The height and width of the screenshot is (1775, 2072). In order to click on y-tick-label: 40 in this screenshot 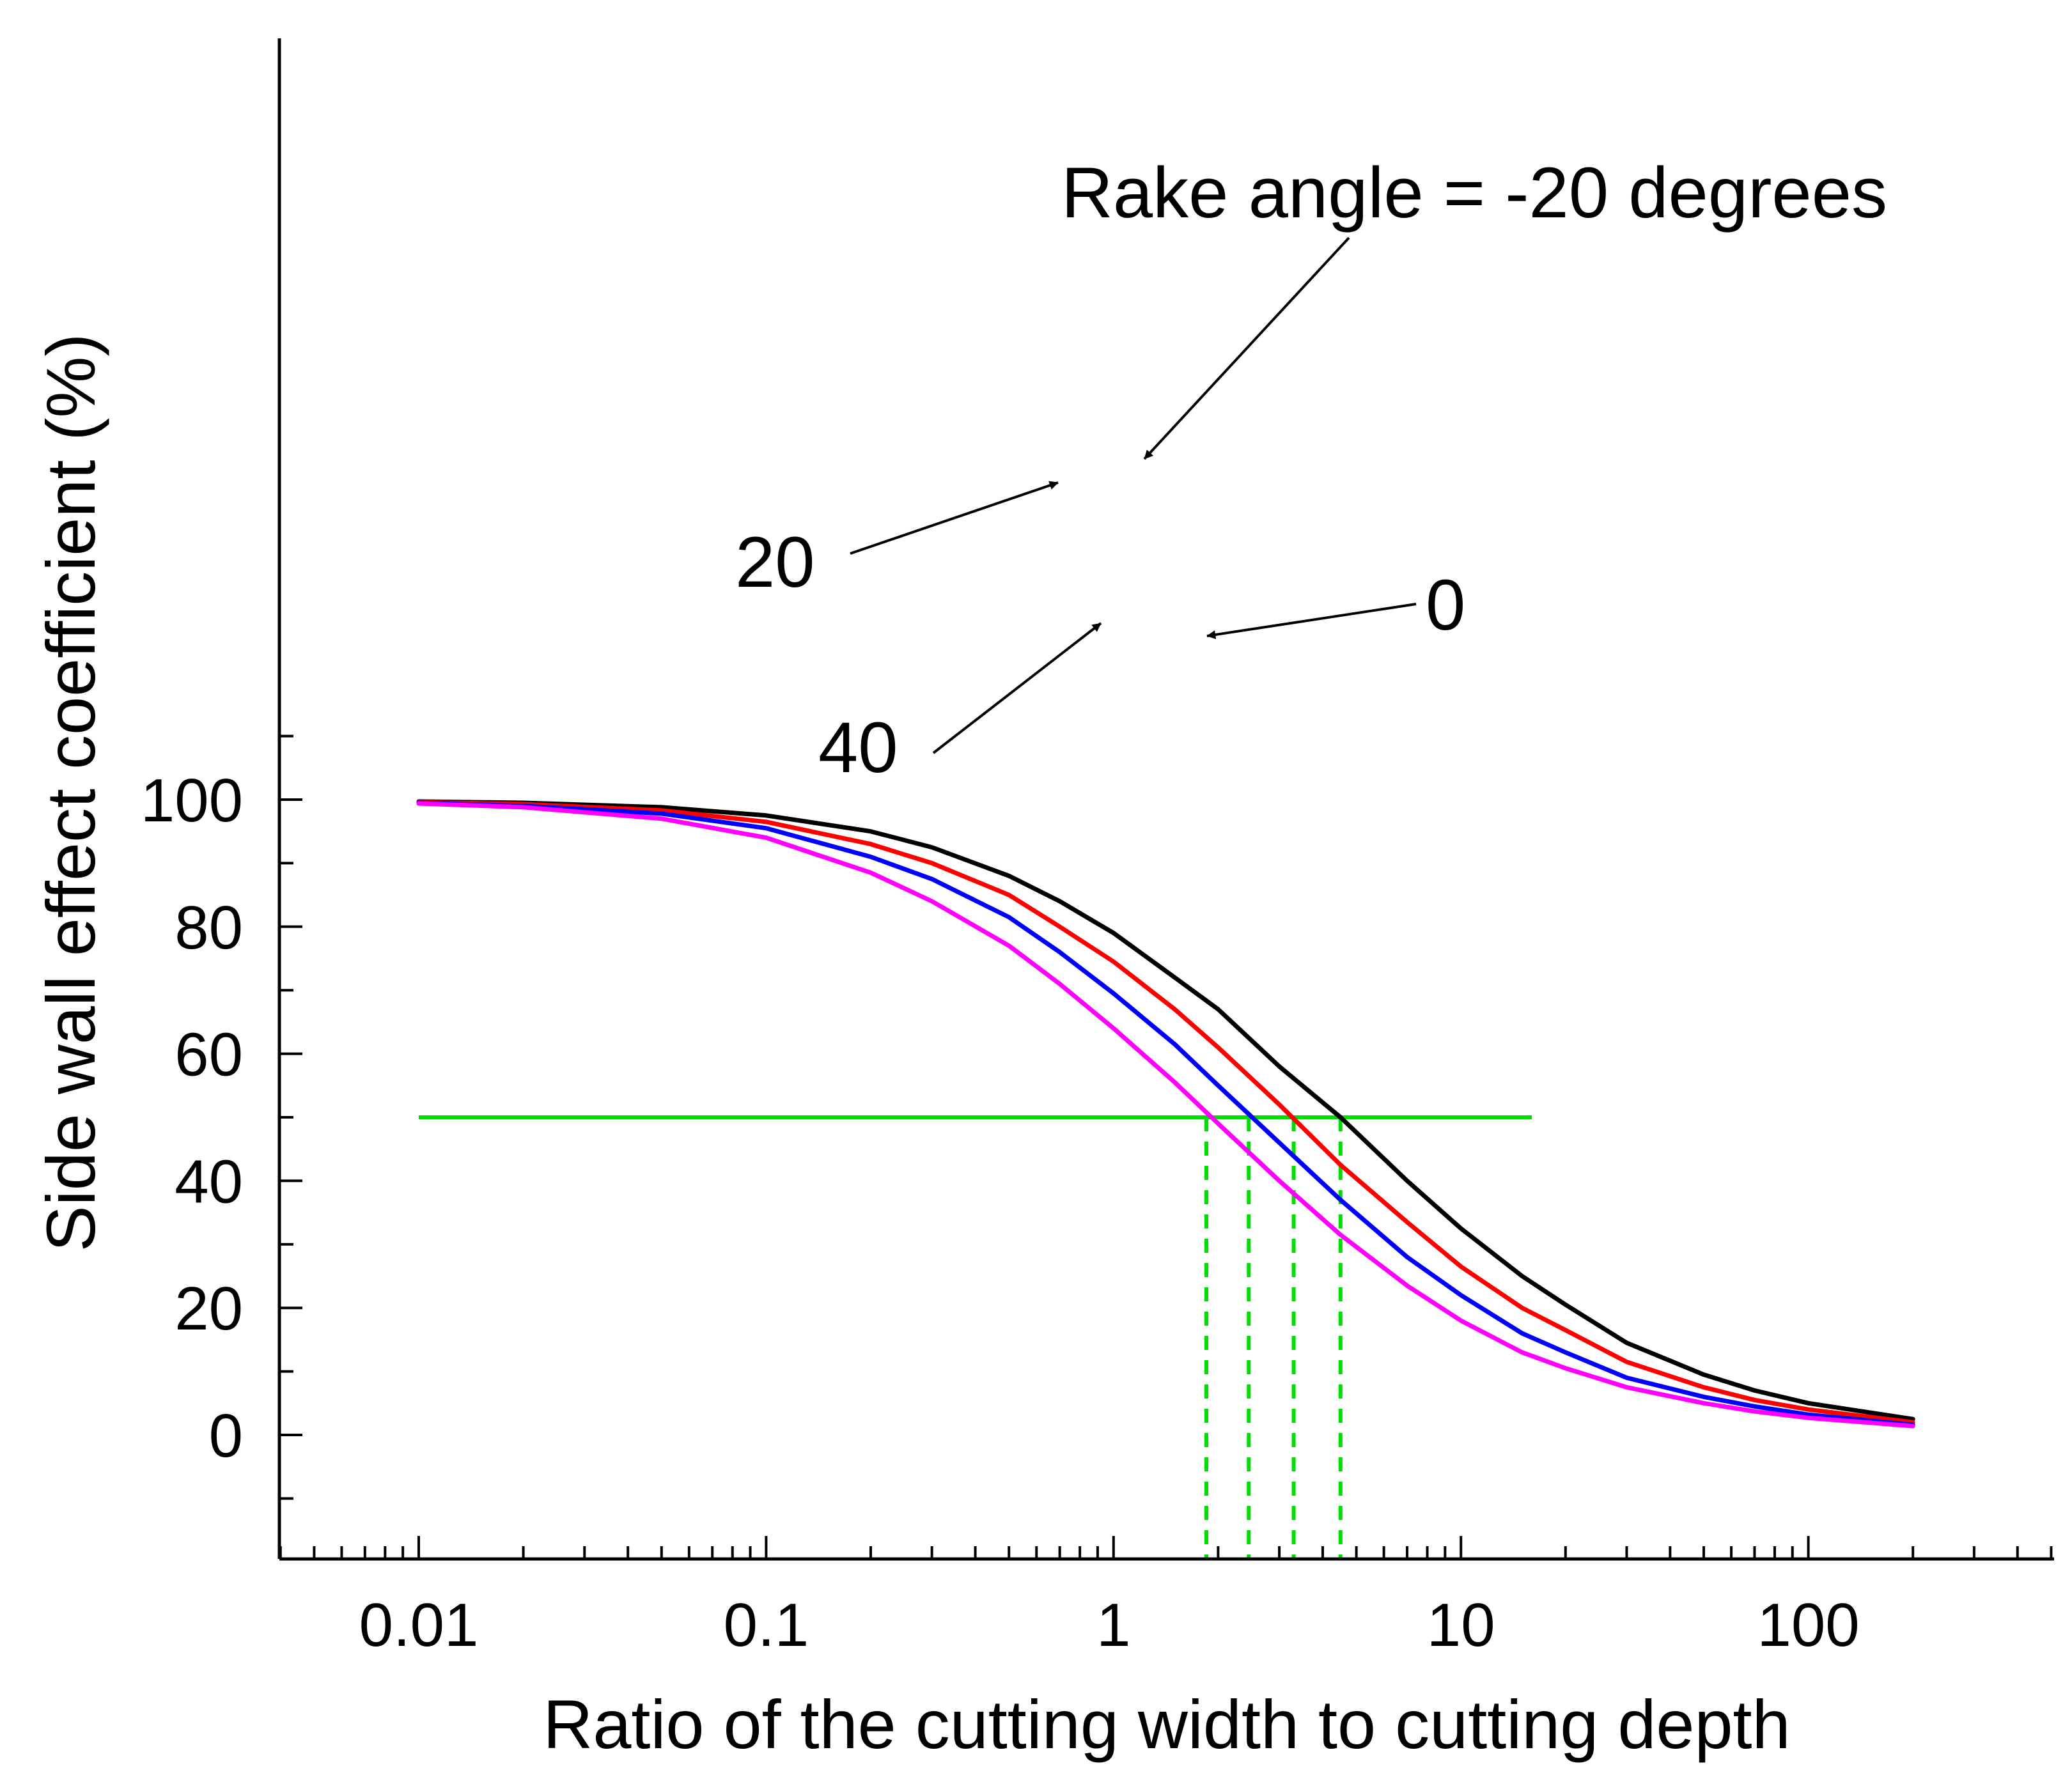, I will do `click(209, 1181)`.